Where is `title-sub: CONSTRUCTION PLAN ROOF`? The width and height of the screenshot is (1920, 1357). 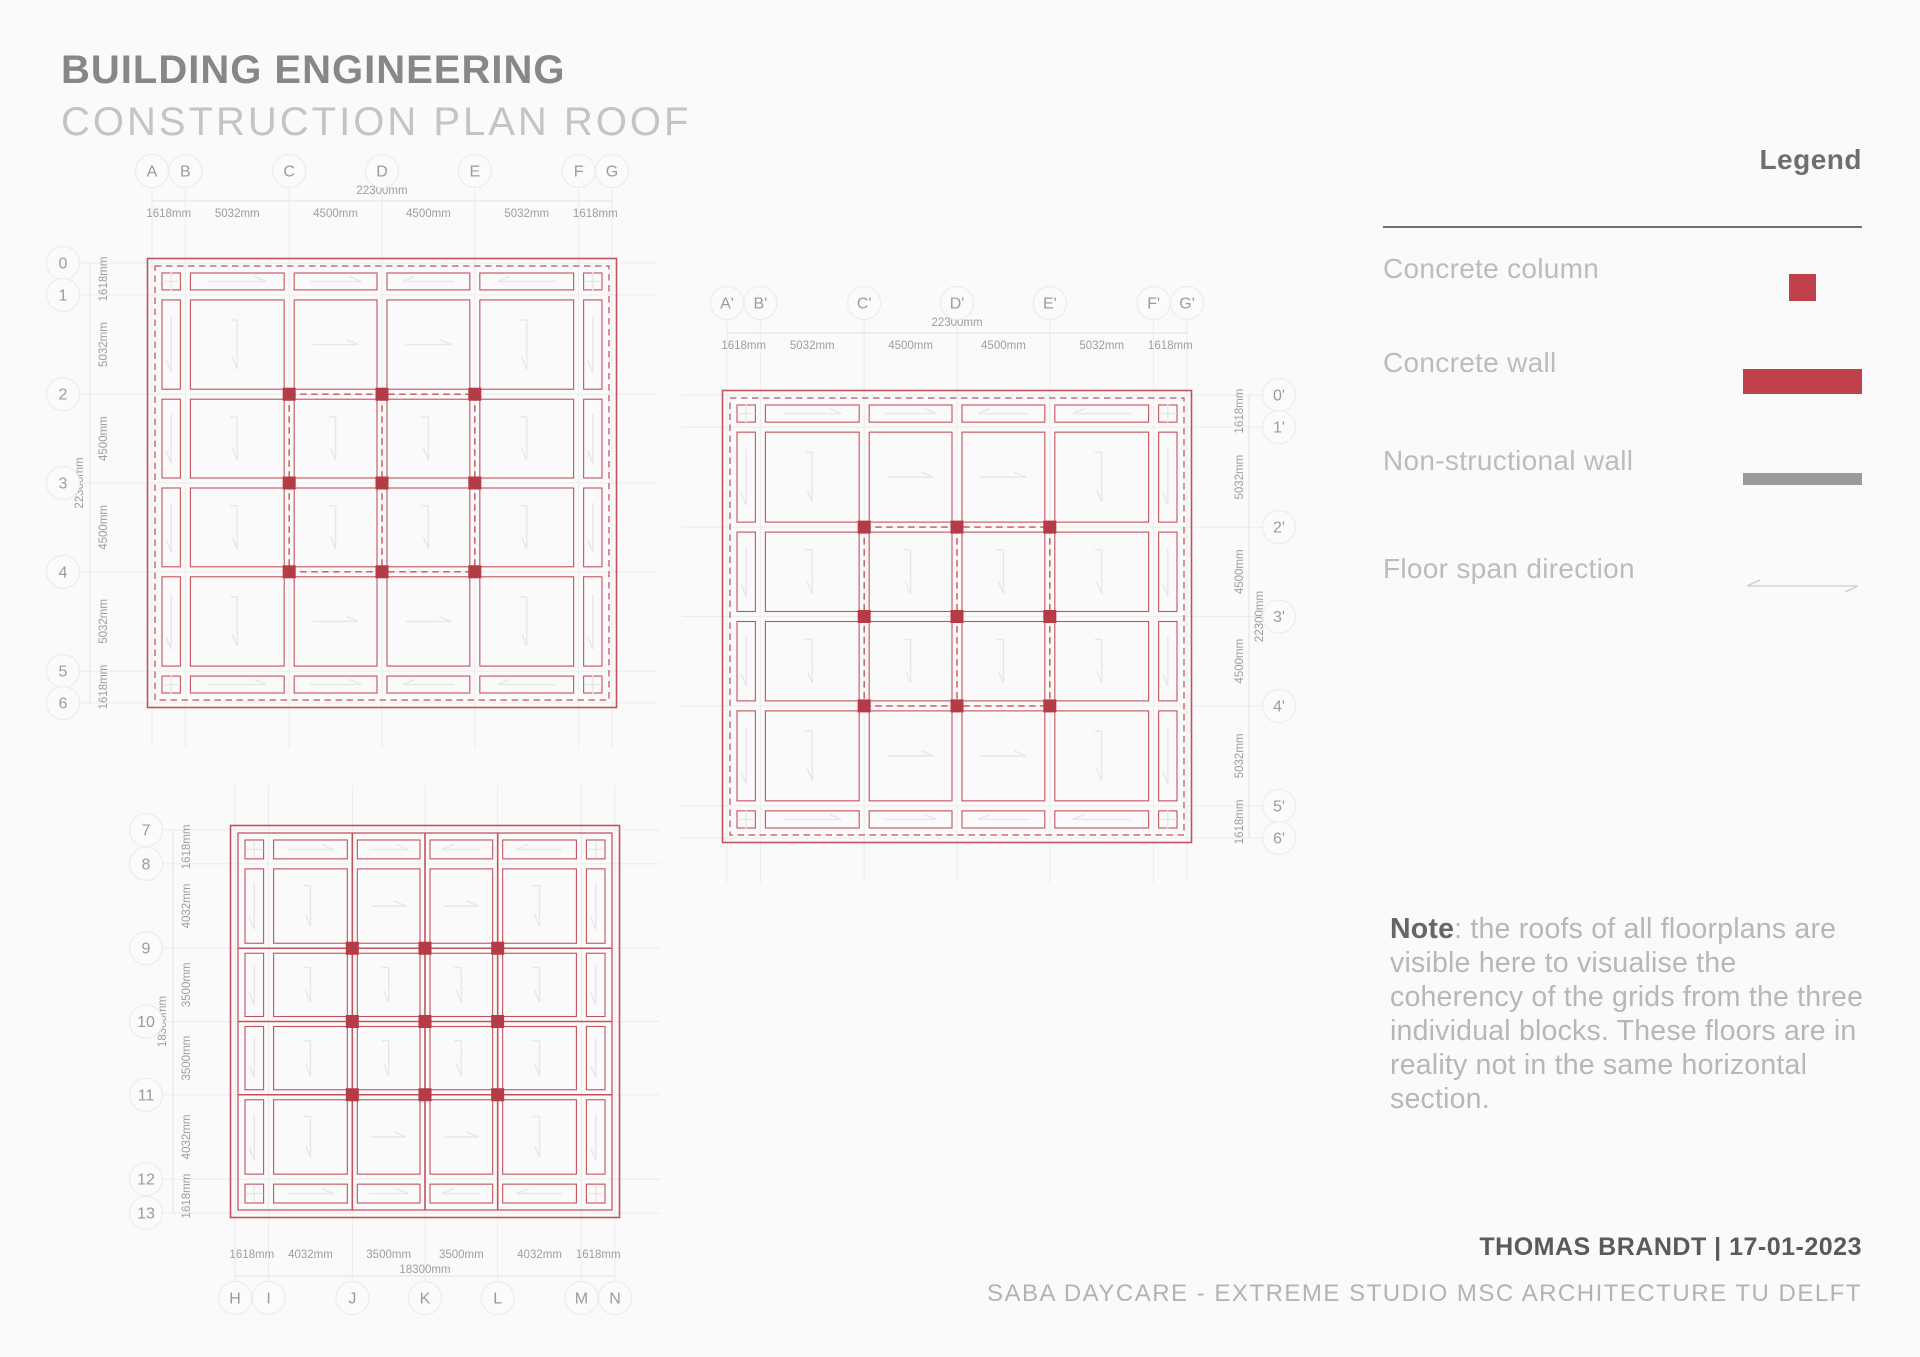
title-sub: CONSTRUCTION PLAN ROOF is located at coordinates (376, 122).